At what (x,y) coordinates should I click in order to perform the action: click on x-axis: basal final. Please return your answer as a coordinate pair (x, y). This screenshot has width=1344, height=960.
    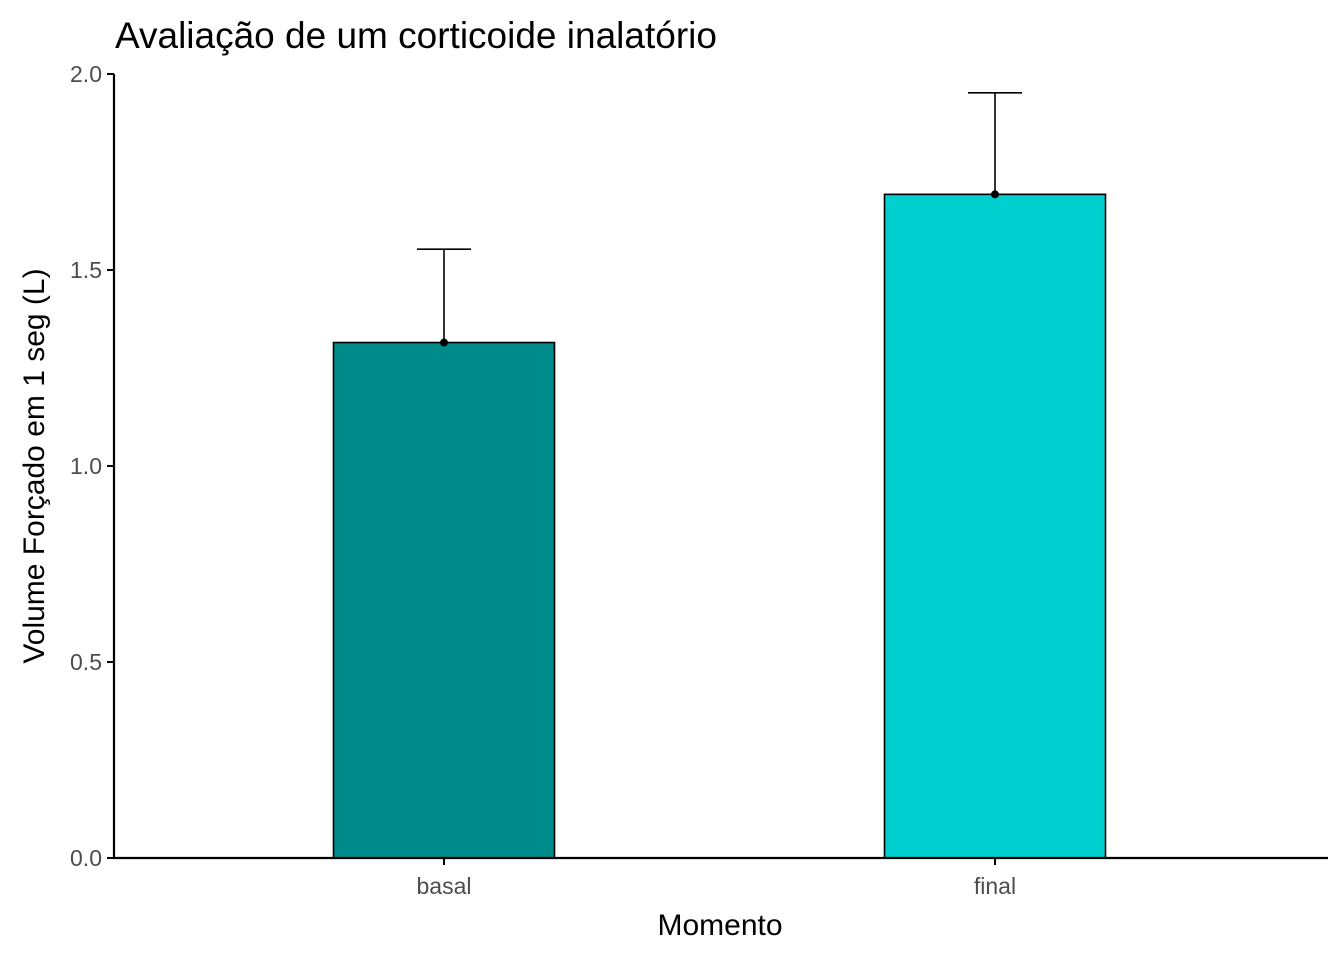
    Looking at the image, I should click on (720, 877).